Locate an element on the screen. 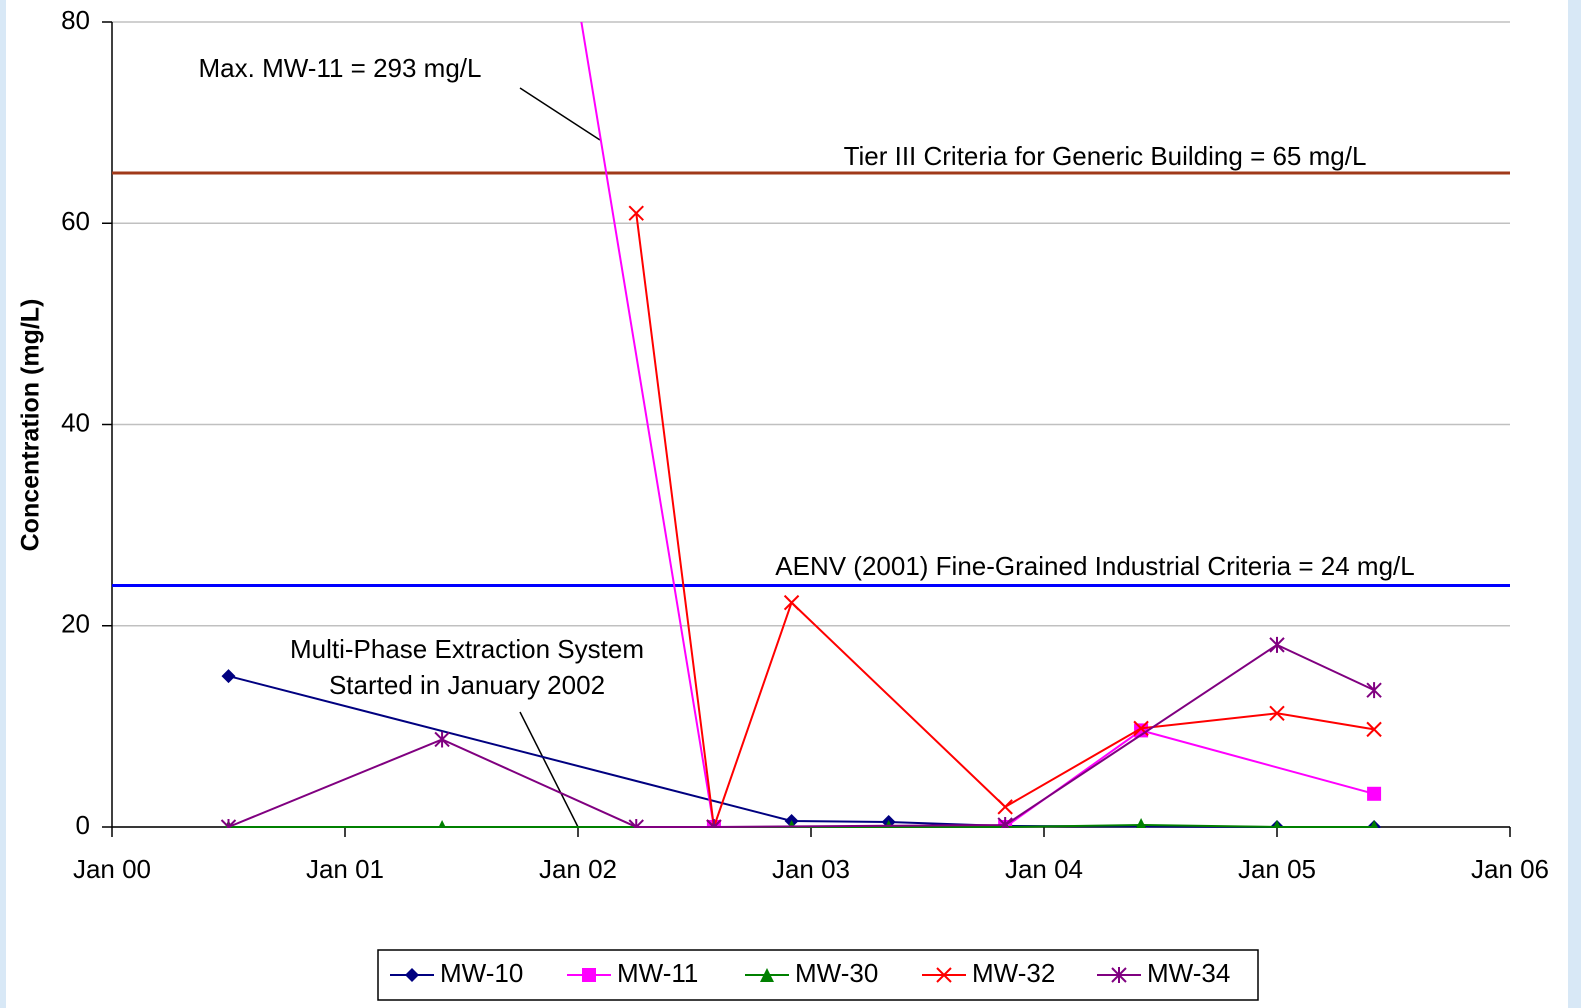 The height and width of the screenshot is (1008, 1581). annotation: Multi-Phase Extraction System is located at coordinates (467, 649).